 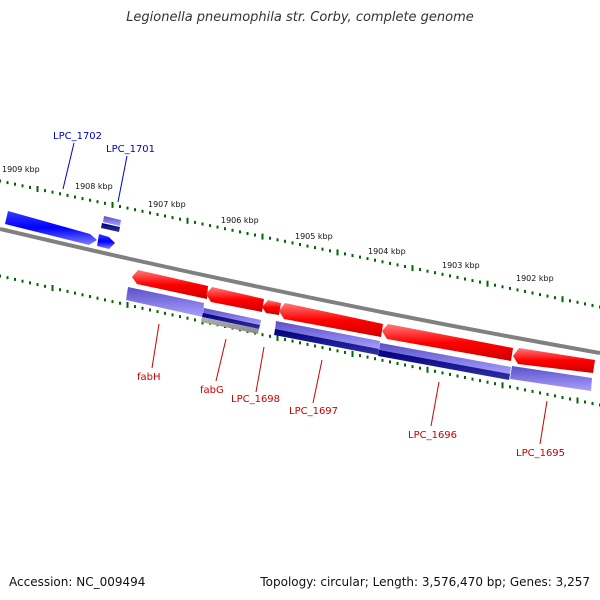 What do you see at coordinates (21, 169) in the screenshot?
I see `kbp-label: 1909 kbp` at bounding box center [21, 169].